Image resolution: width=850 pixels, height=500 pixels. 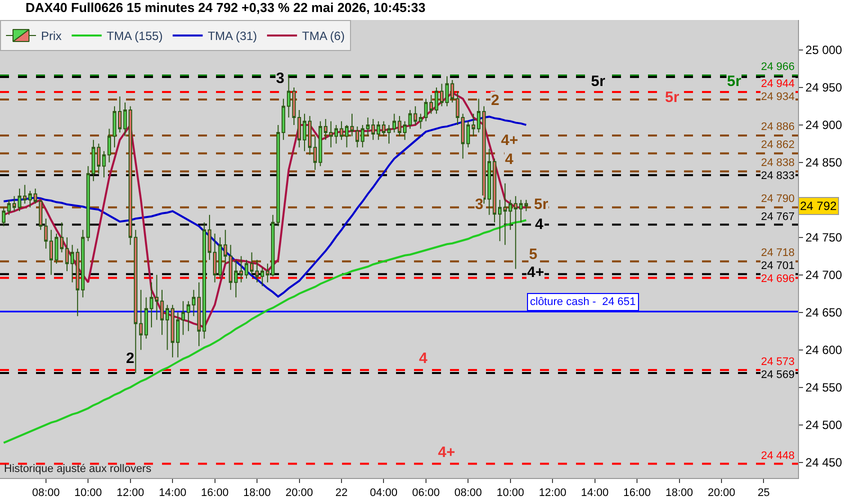 What do you see at coordinates (823, 350) in the screenshot?
I see `y-tick-label: 24 600` at bounding box center [823, 350].